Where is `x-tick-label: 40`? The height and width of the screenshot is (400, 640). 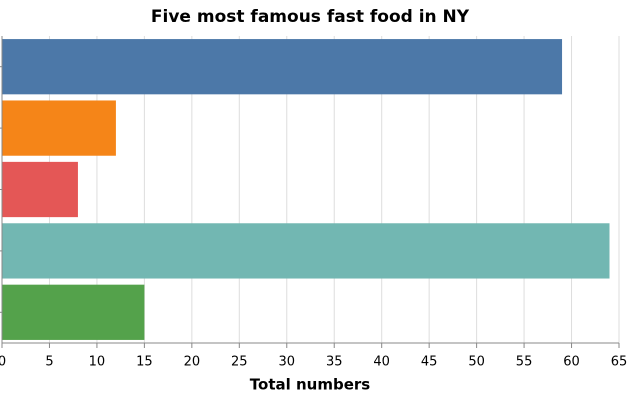
x-tick-label: 40 is located at coordinates (381, 362).